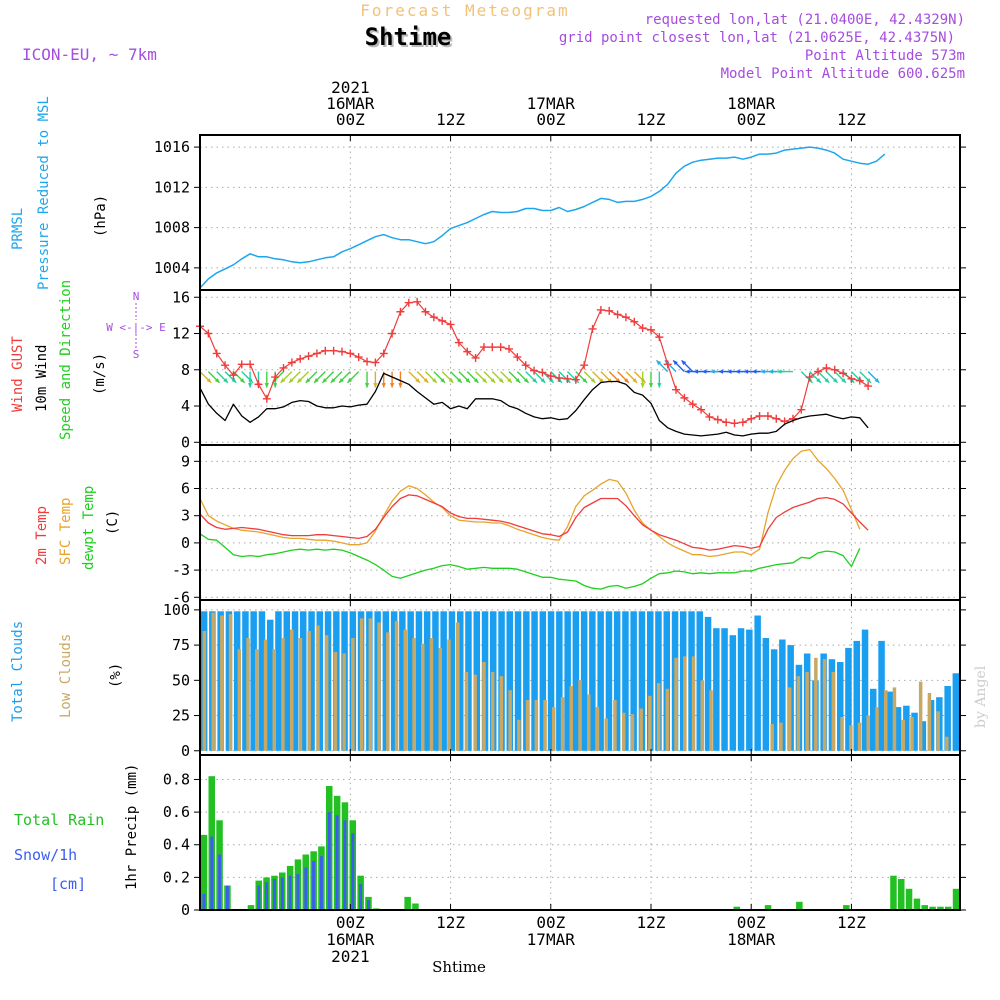 The width and height of the screenshot is (1000, 1000). I want to click on wind-10m-line, so click(534, 404).